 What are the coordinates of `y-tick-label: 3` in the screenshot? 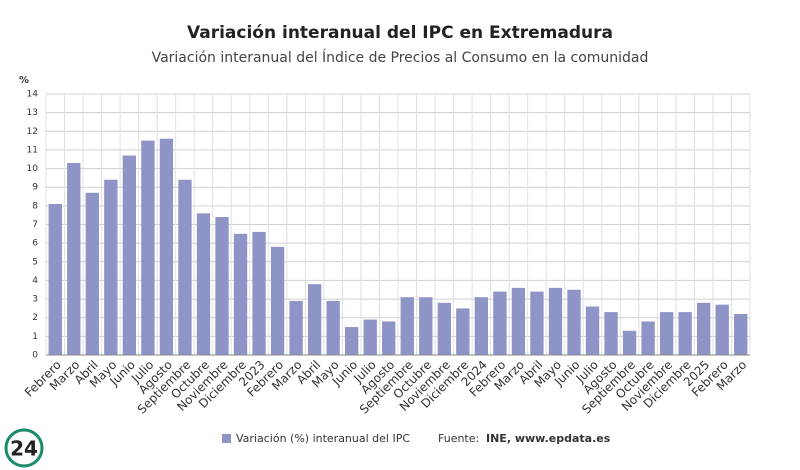 It's located at (35, 300).